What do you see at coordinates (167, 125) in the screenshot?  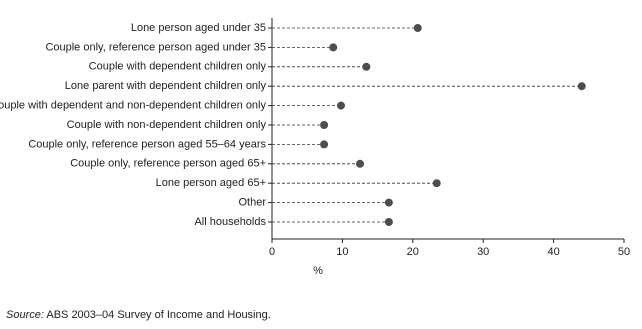 I see `category-label: Couple with non-dependent children only` at bounding box center [167, 125].